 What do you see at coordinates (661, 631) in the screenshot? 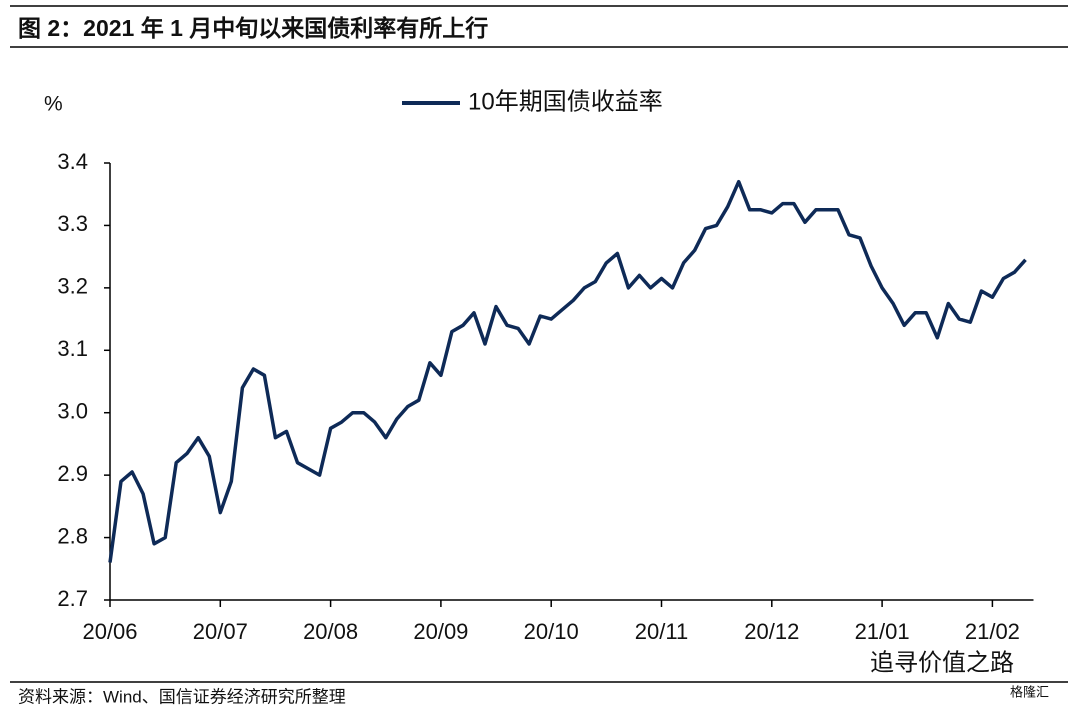
I see `x-tick-label: 20/11` at bounding box center [661, 631].